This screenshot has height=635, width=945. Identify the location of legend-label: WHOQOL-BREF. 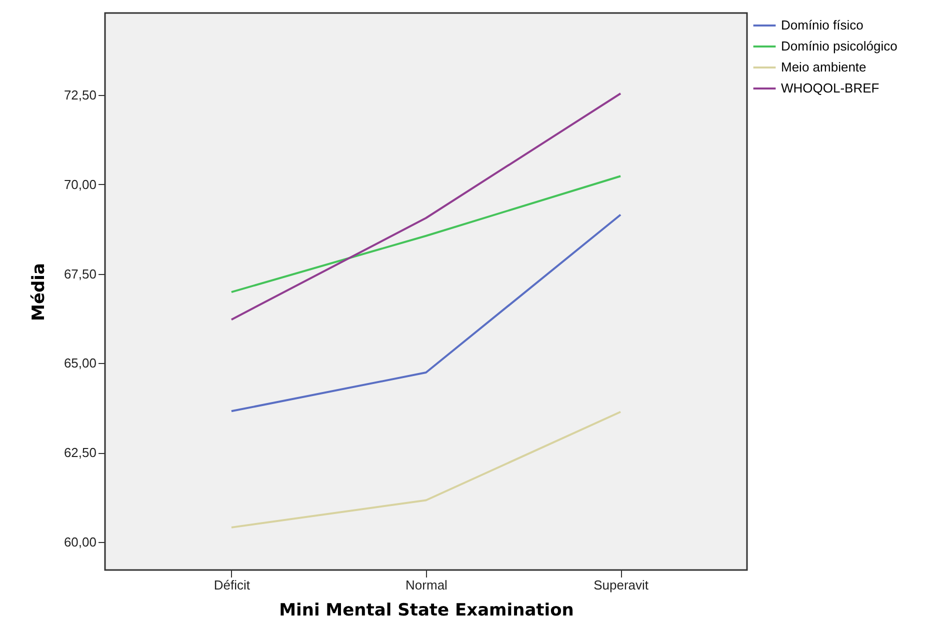
(830, 88).